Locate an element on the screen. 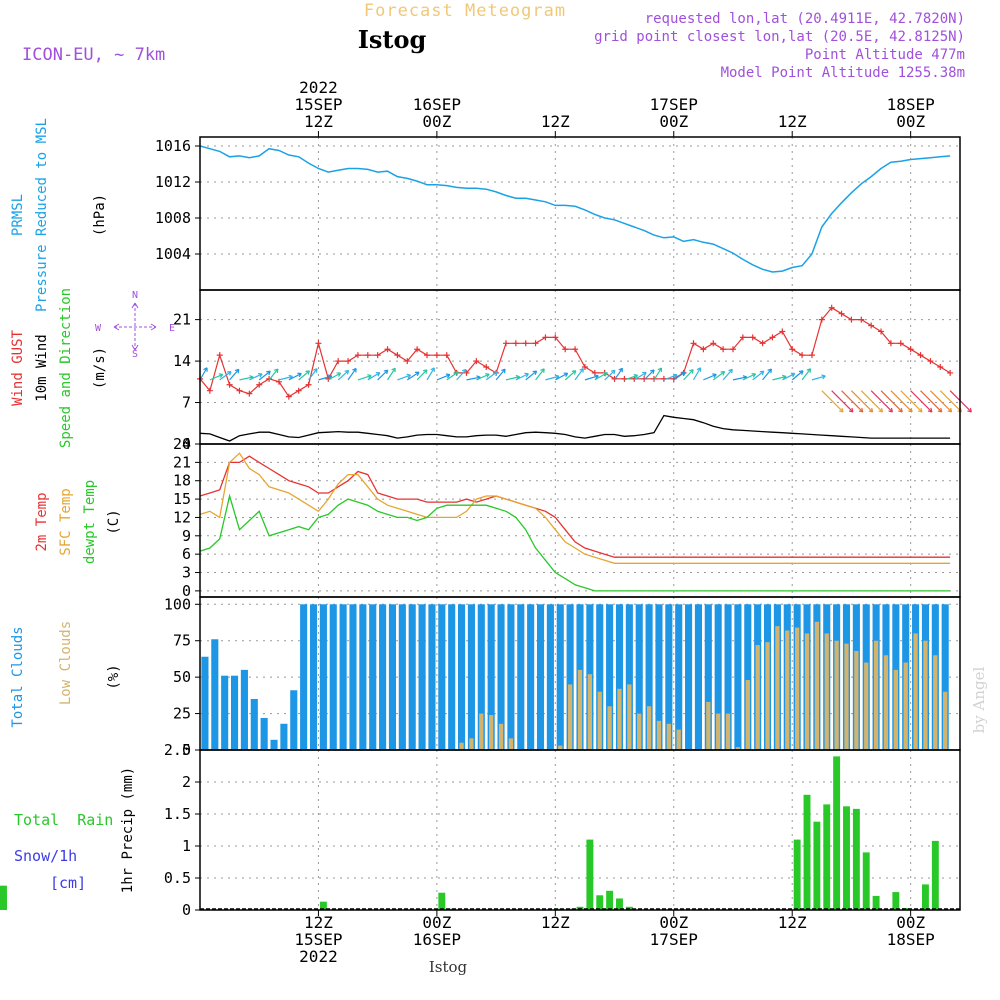 The height and width of the screenshot is (1000, 1000). temp-sfc-line is located at coordinates (575, 508).